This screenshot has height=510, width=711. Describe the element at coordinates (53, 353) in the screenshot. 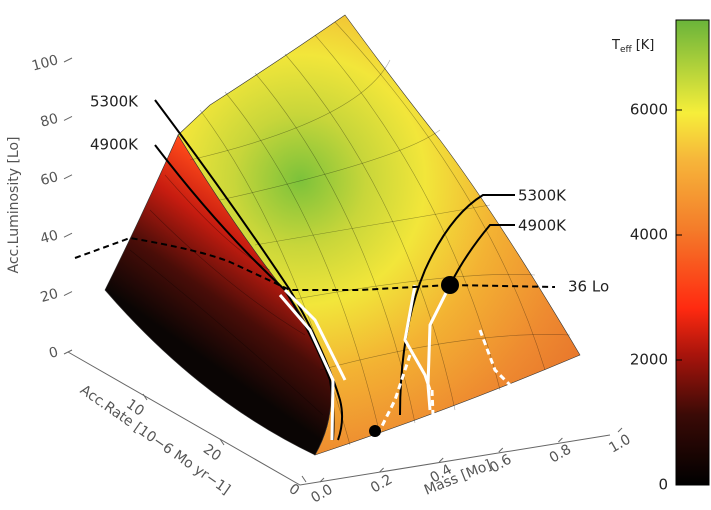

I see `z-tick-label: 0` at that location.